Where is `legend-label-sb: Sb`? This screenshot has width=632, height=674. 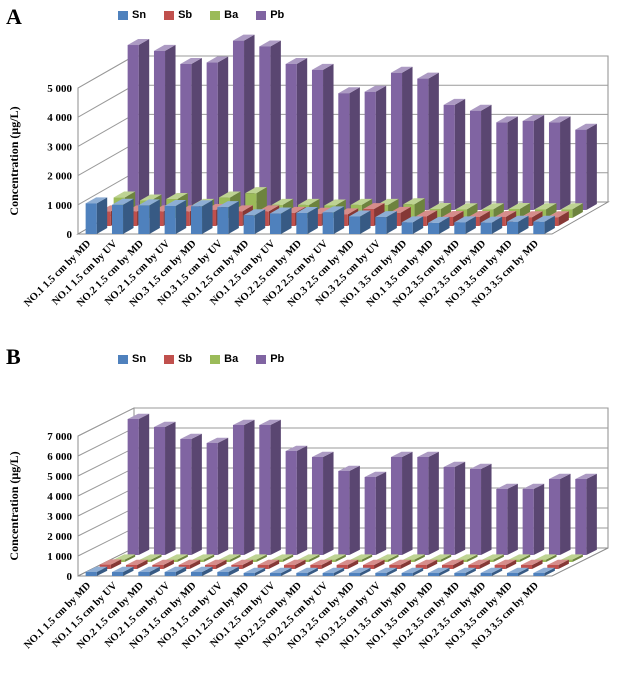
legend-label-sb: Sb is located at coordinates (185, 15).